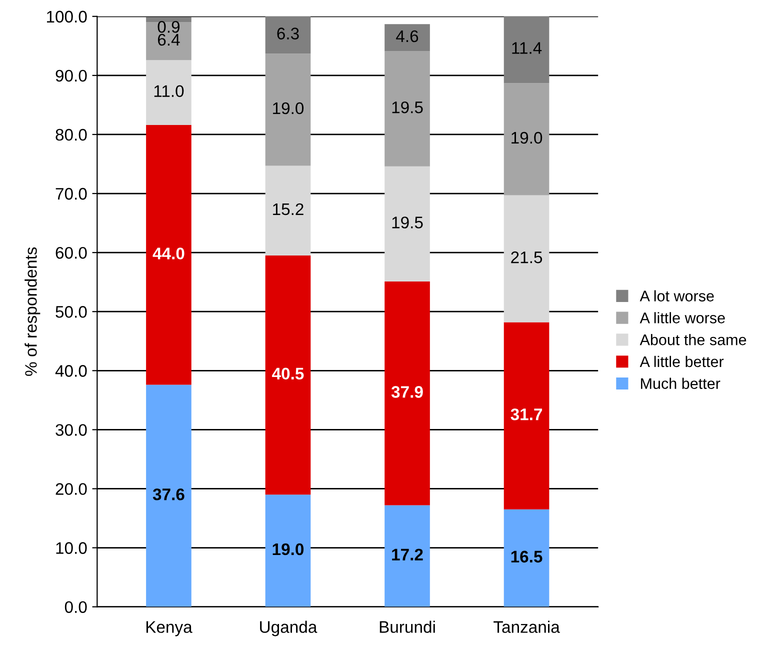 This screenshot has height=656, width=759. What do you see at coordinates (71, 548) in the screenshot?
I see `y-tick-label: 10.0` at bounding box center [71, 548].